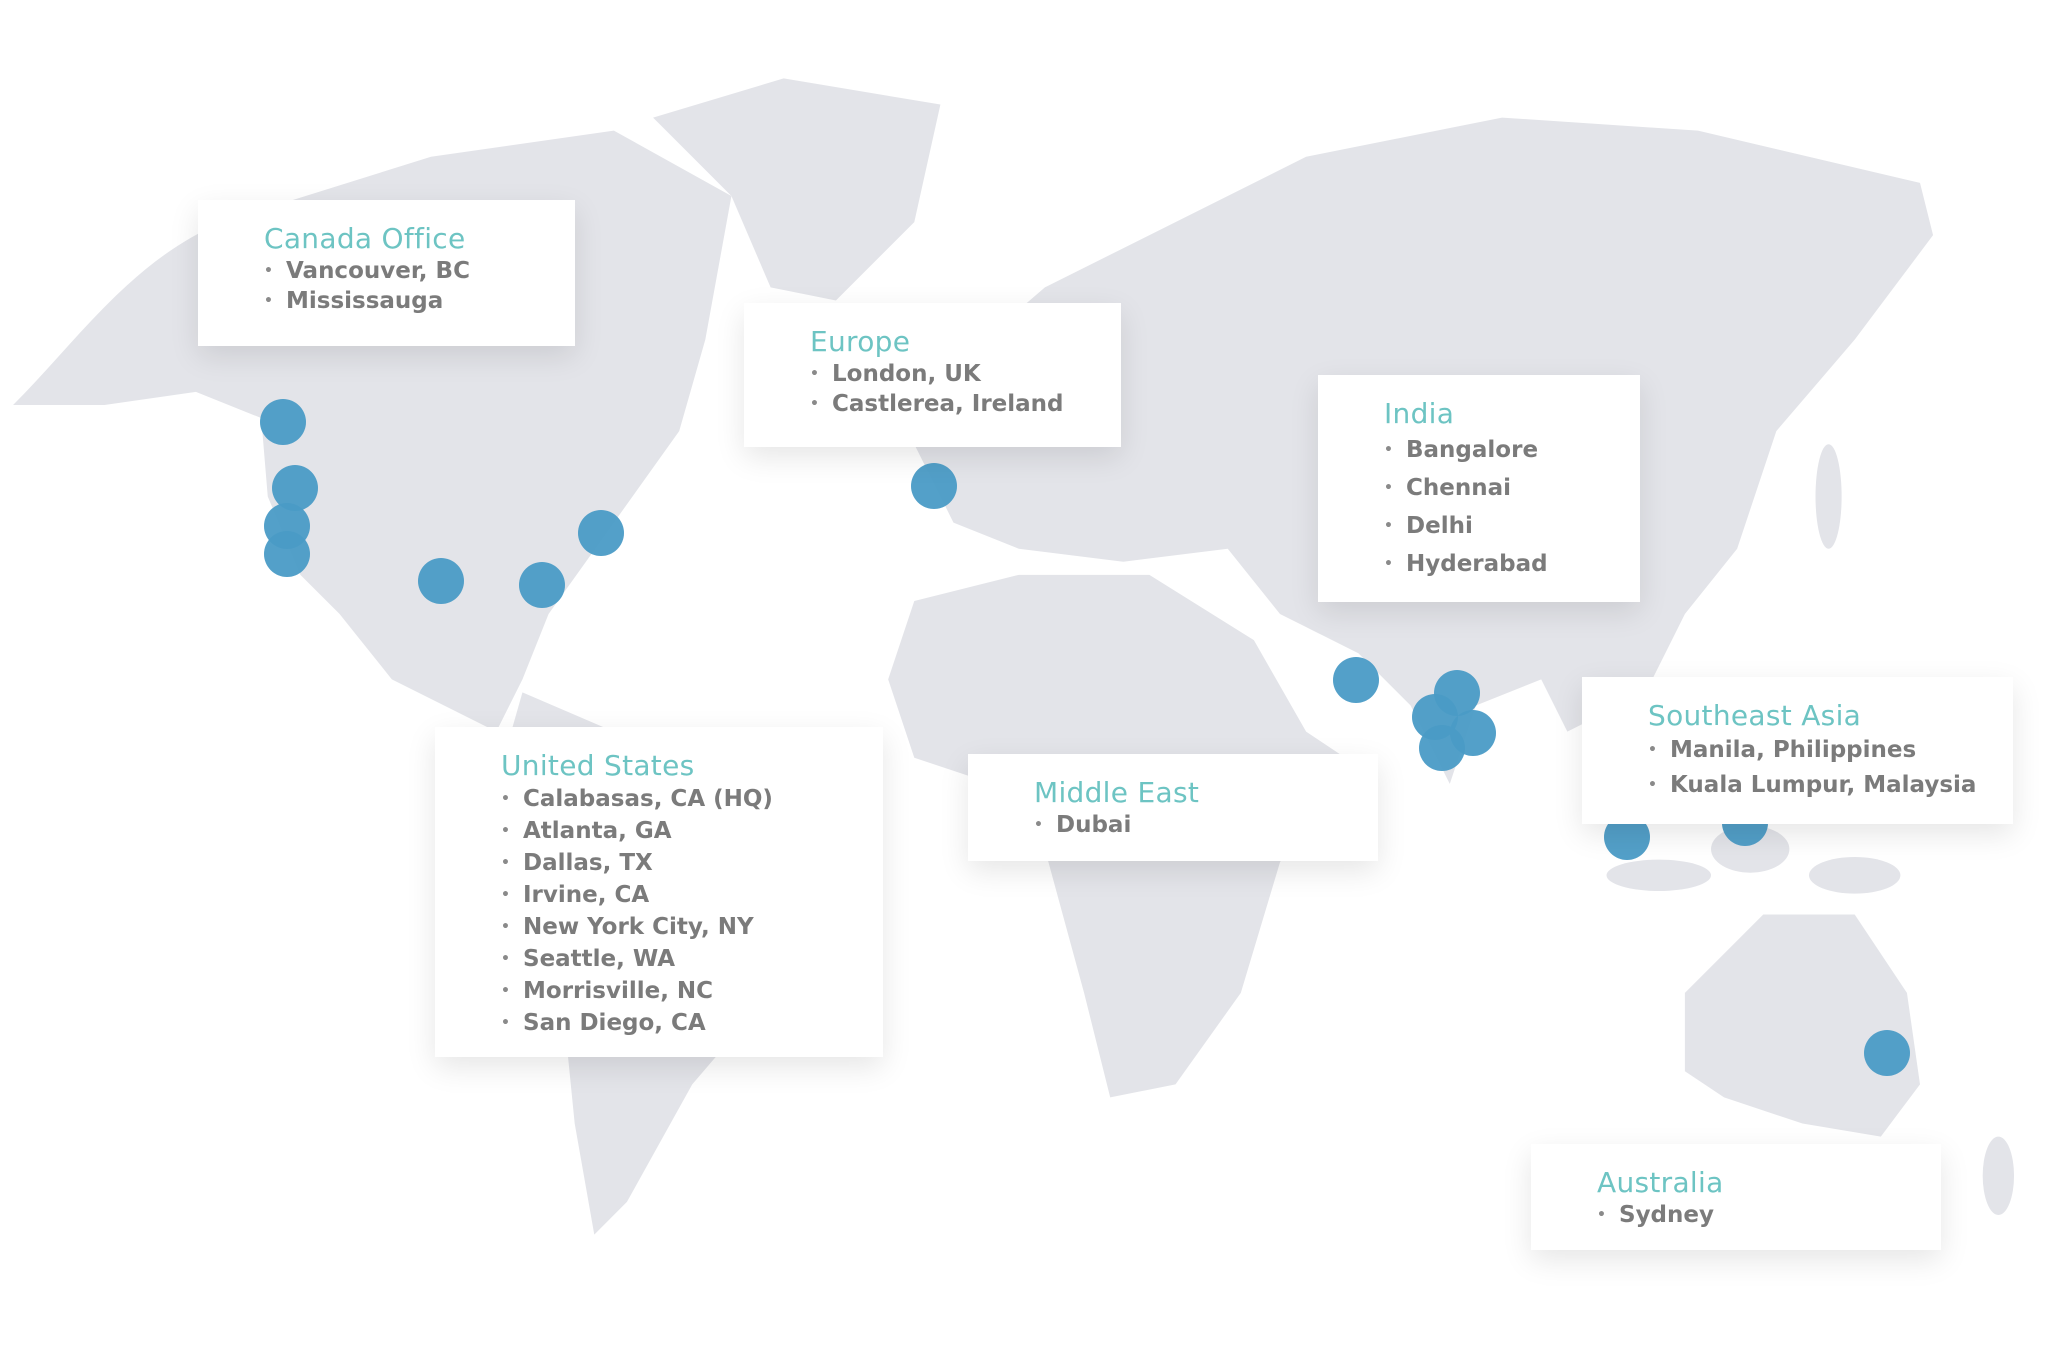 This screenshot has width=2048, height=1360. Describe the element at coordinates (1512, 488) in the screenshot. I see `office-location: Chennai` at that location.